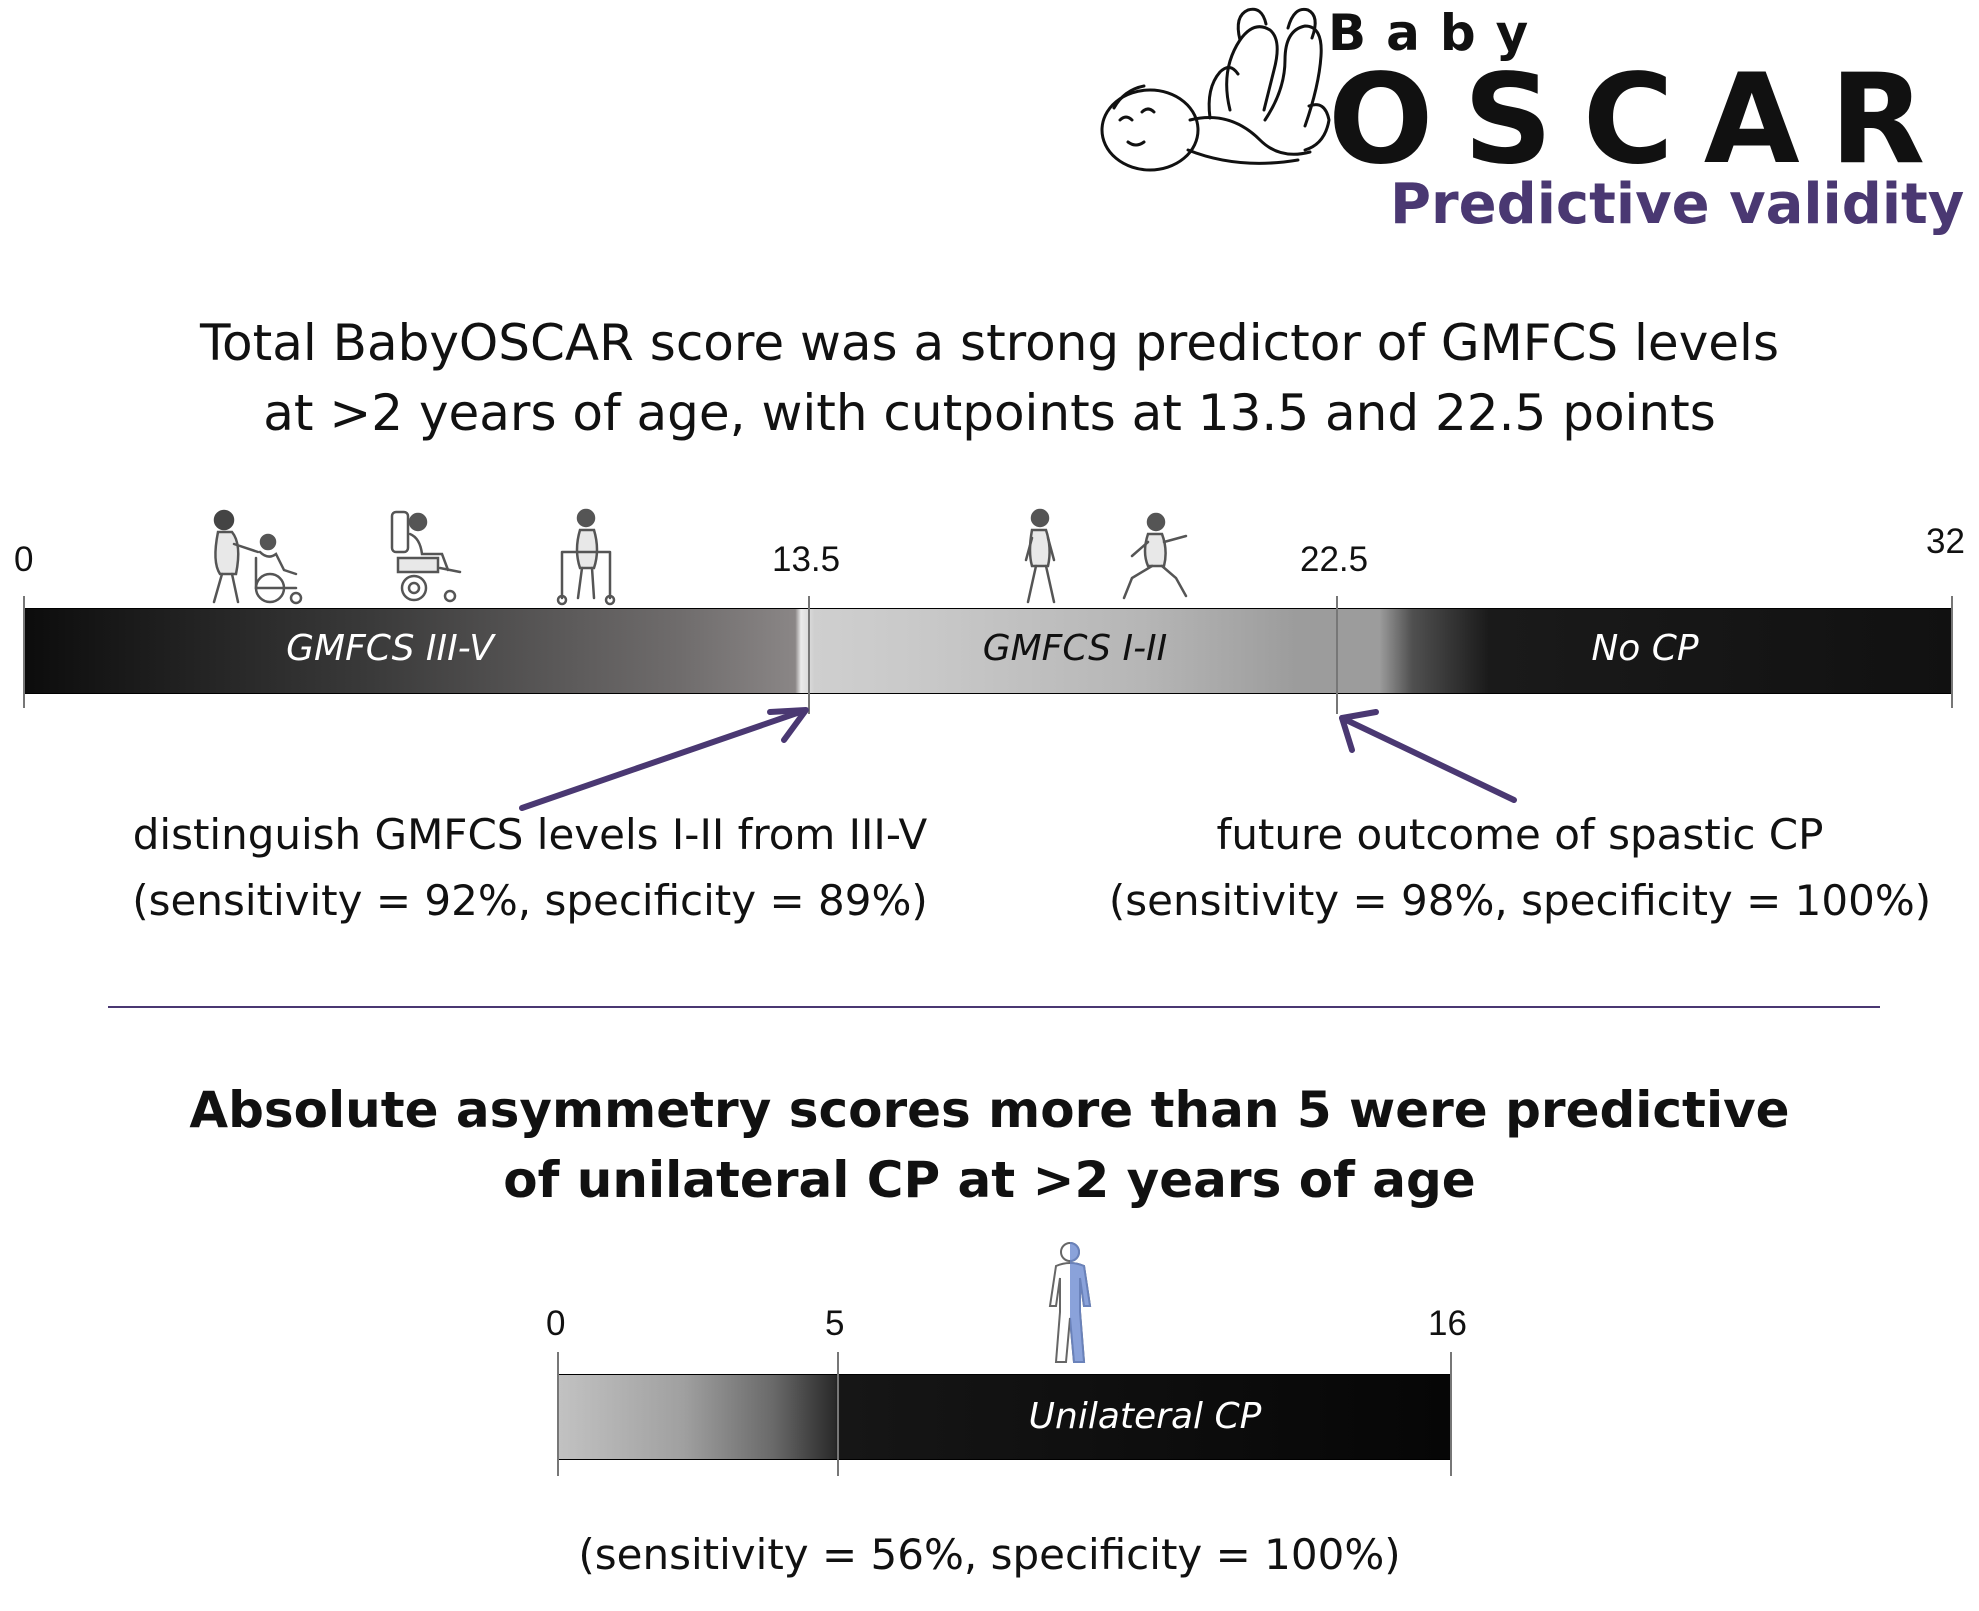  I want to click on running-child-icon, so click(1155, 556).